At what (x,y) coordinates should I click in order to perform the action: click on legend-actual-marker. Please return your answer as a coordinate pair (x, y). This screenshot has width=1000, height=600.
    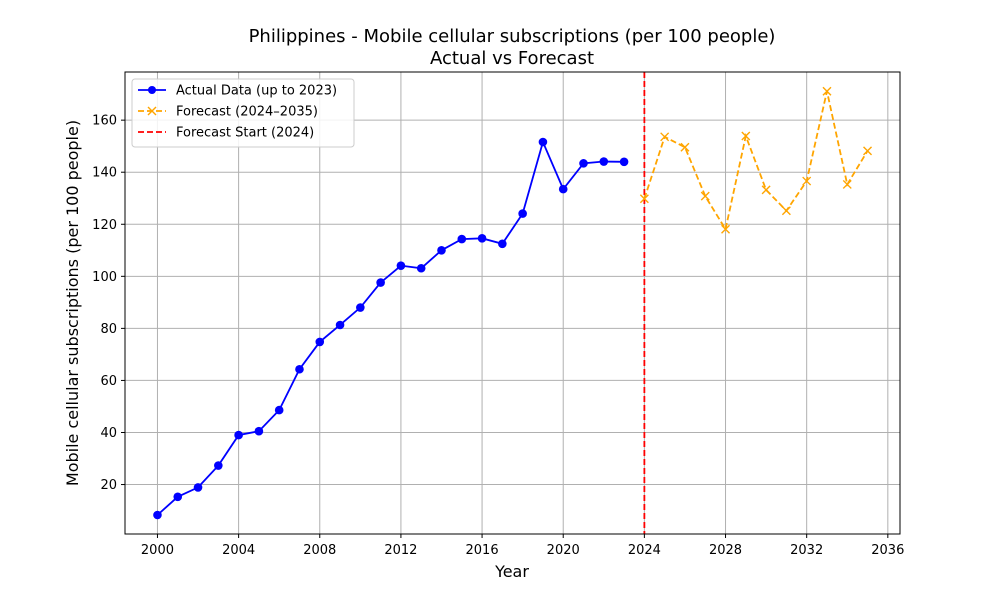
    Looking at the image, I should click on (152, 90).